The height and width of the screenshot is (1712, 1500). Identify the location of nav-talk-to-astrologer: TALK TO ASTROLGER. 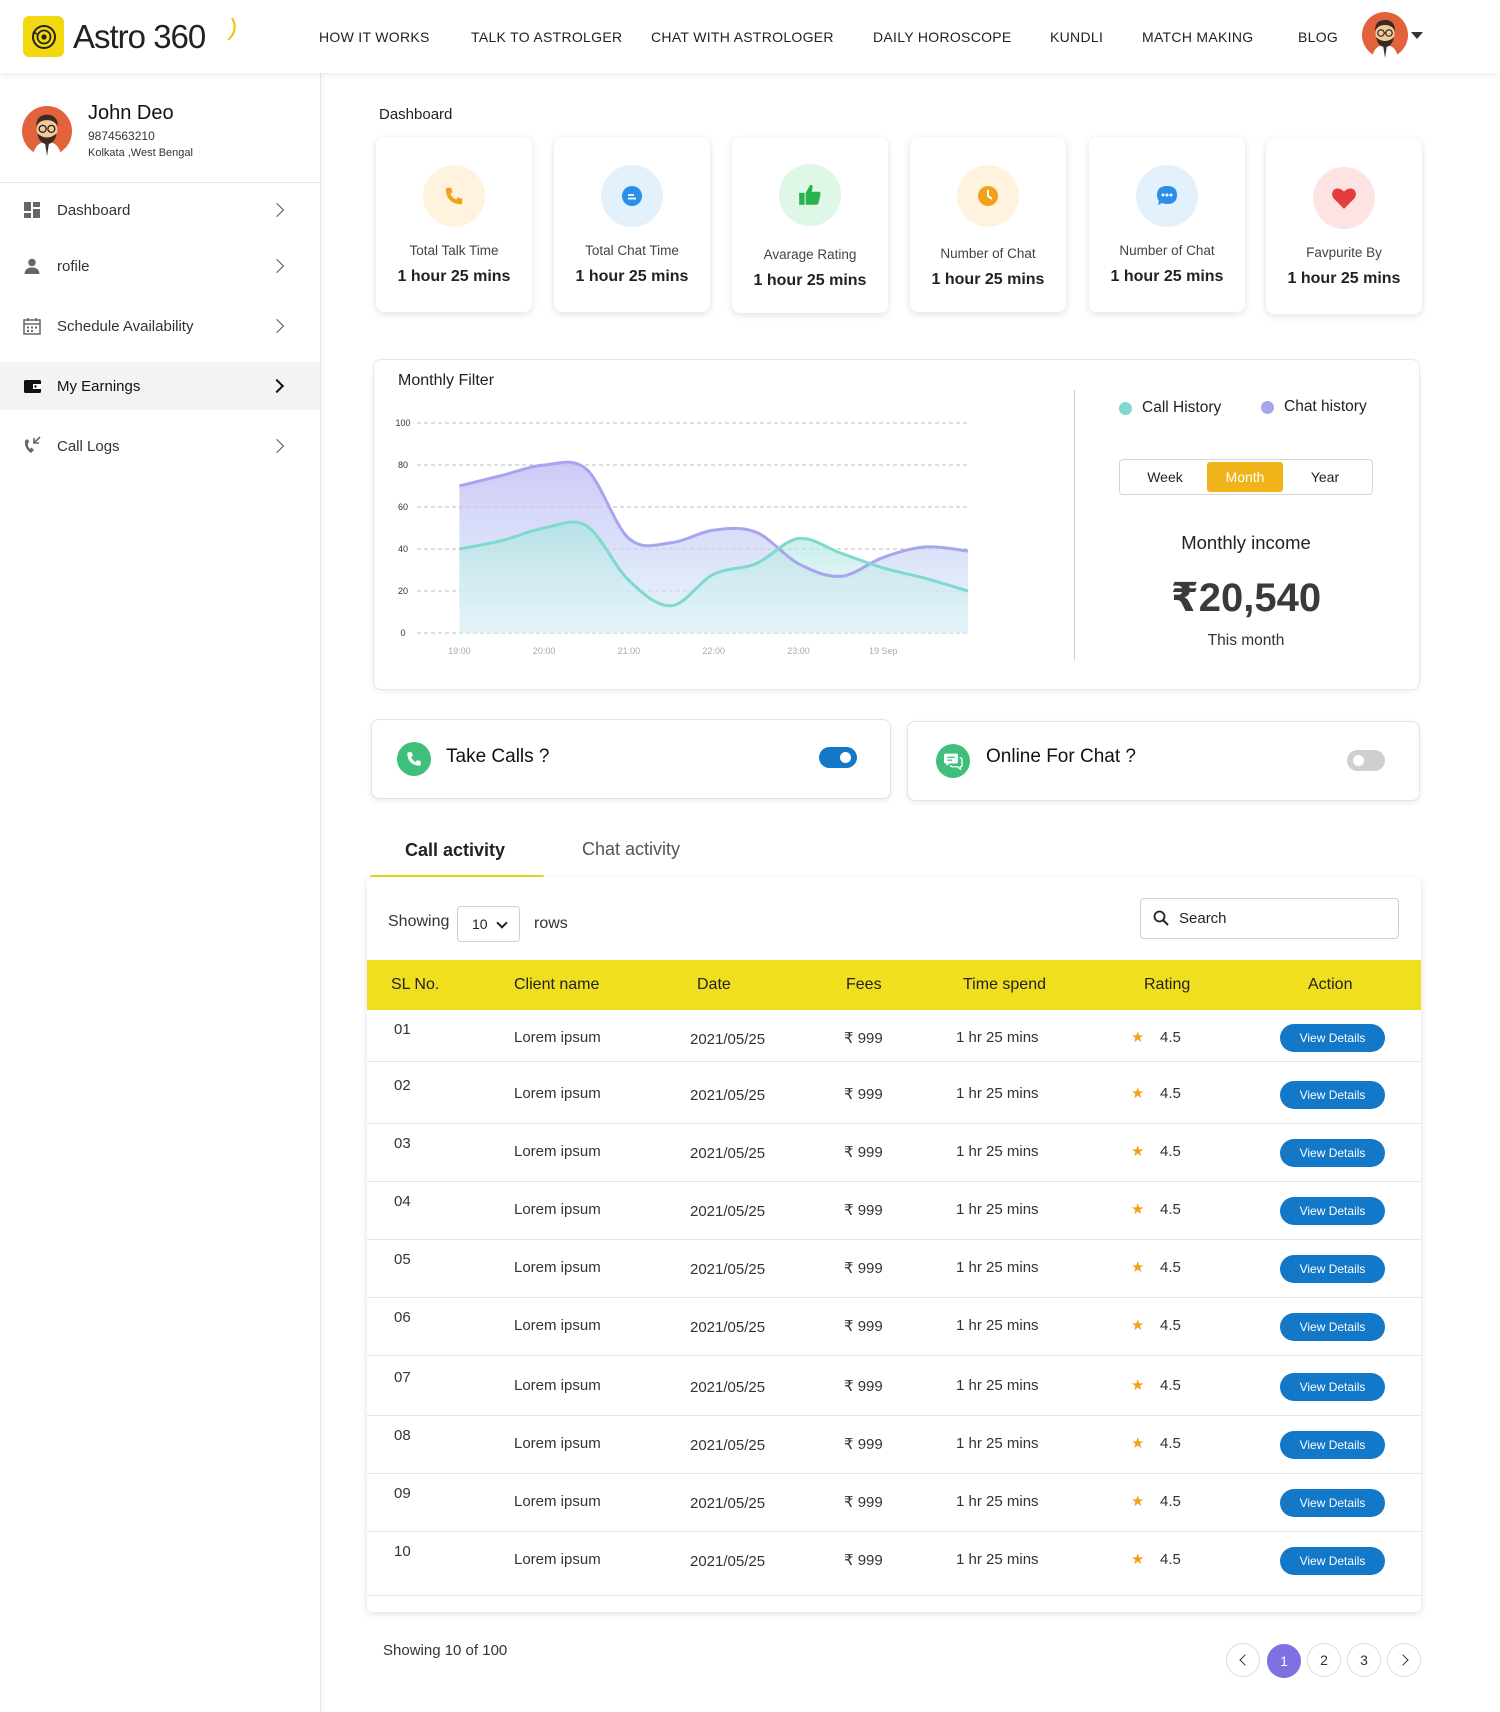
(547, 37).